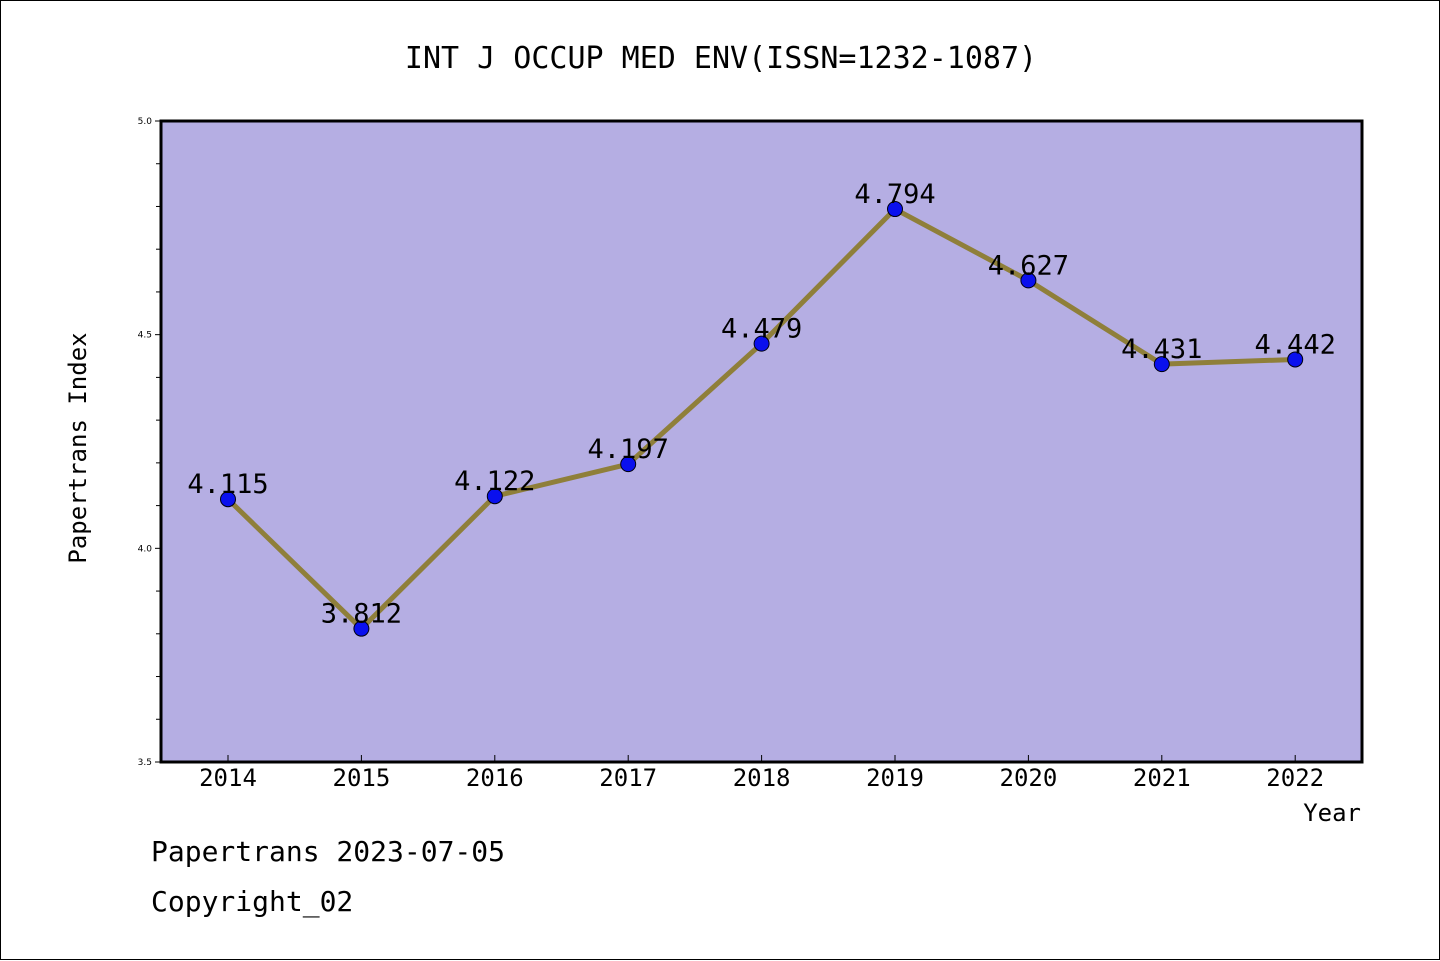 This screenshot has width=1440, height=961. I want to click on chart-title: INT J OCCUP MED ENV(ISSN=1232-1087), so click(721, 58).